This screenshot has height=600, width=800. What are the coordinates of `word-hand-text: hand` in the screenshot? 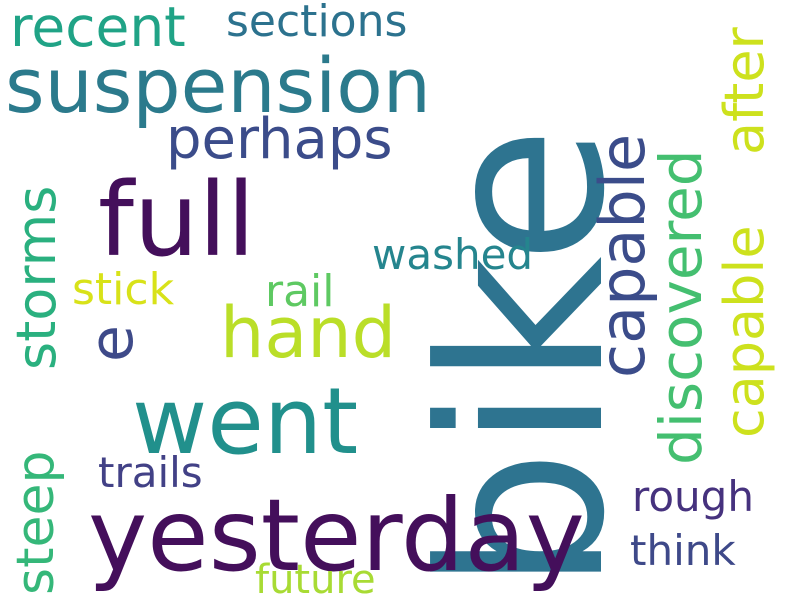 It's located at (308, 333).